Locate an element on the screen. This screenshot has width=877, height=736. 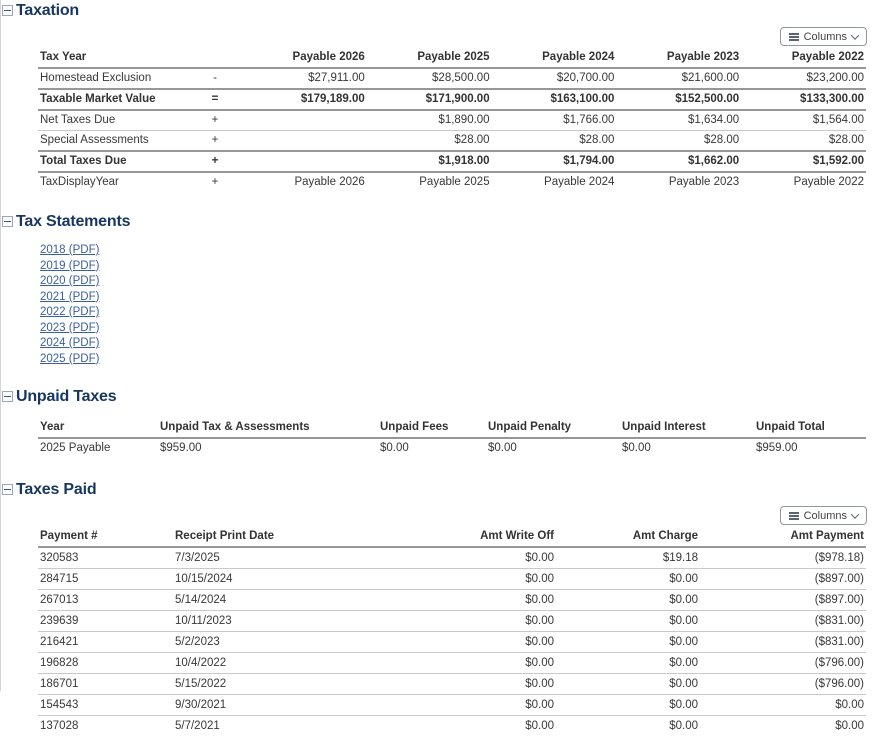
row-value: 10/11/2023 is located at coordinates (294, 621).